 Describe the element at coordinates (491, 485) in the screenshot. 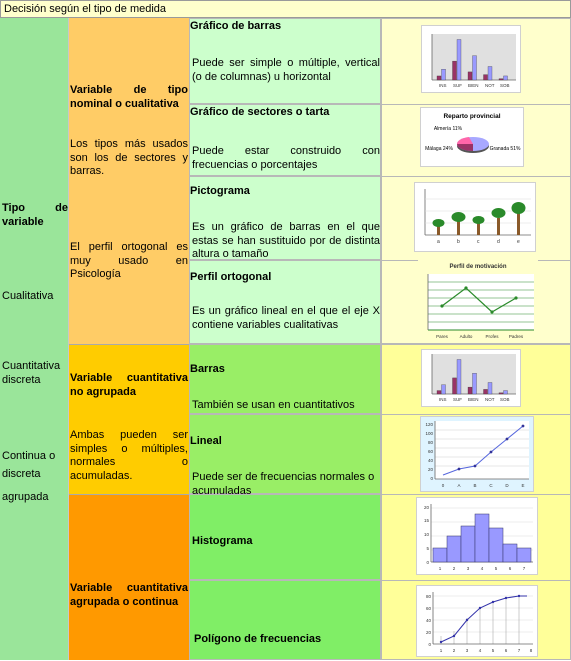

I see `tick-label: C` at that location.